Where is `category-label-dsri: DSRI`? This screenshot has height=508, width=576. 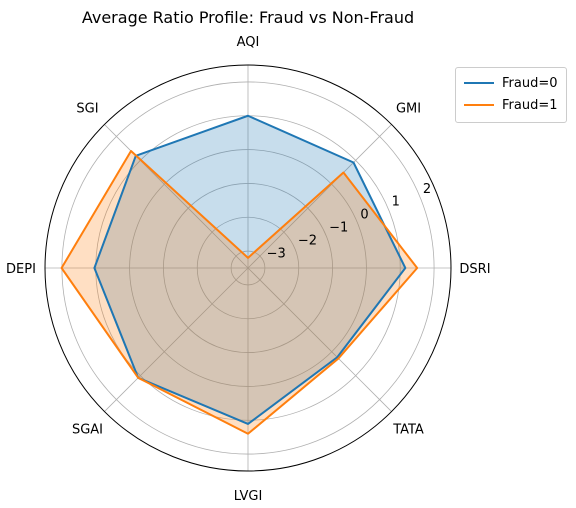
category-label-dsri: DSRI is located at coordinates (474, 269).